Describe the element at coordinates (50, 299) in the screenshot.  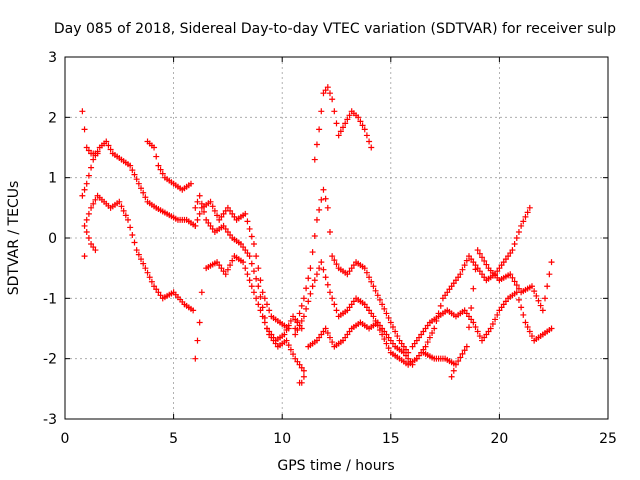
I see `y-tick-label: -1` at that location.